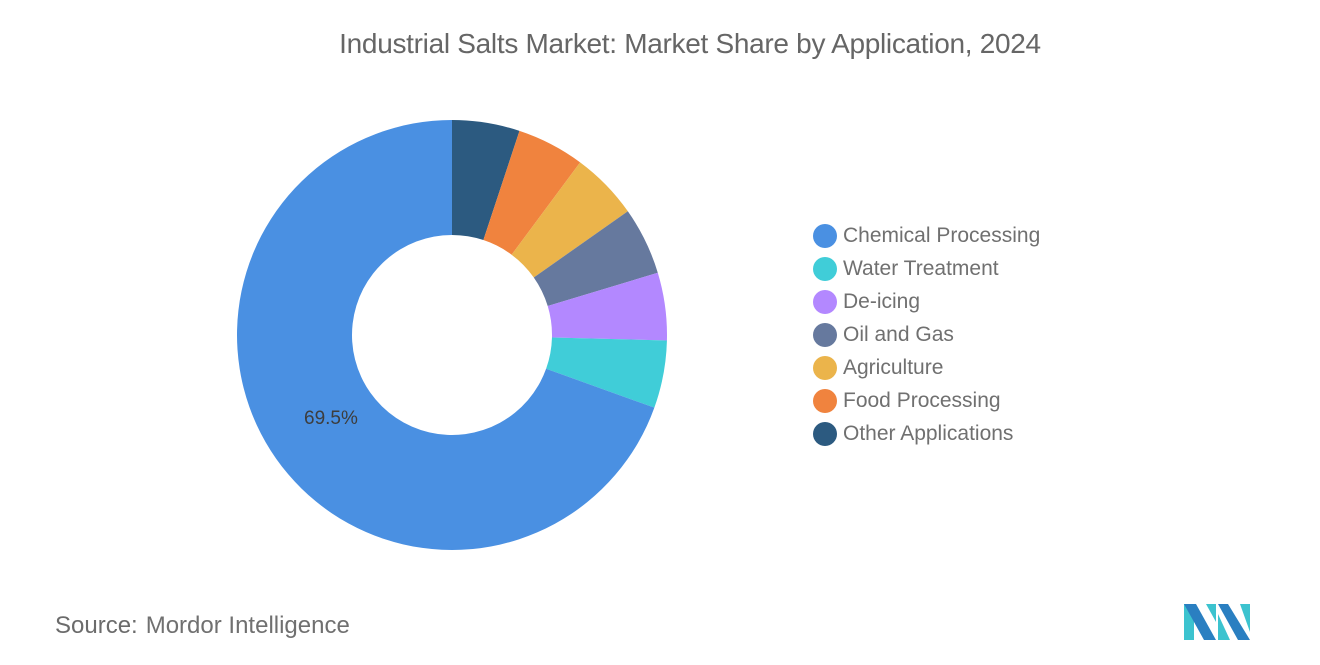 Image resolution: width=1320 pixels, height=665 pixels. What do you see at coordinates (331, 418) in the screenshot?
I see `data-label-chemical-processing: 69.5%` at bounding box center [331, 418].